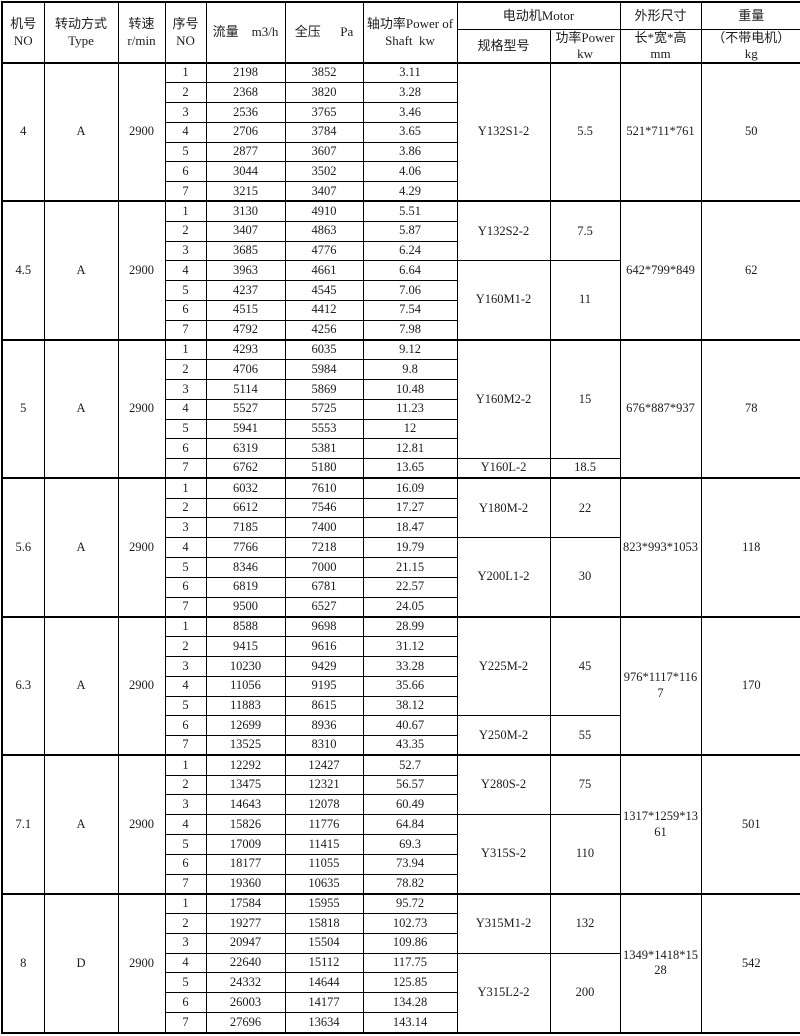  What do you see at coordinates (324, 349) in the screenshot?
I see `pressure-cell: 6035` at bounding box center [324, 349].